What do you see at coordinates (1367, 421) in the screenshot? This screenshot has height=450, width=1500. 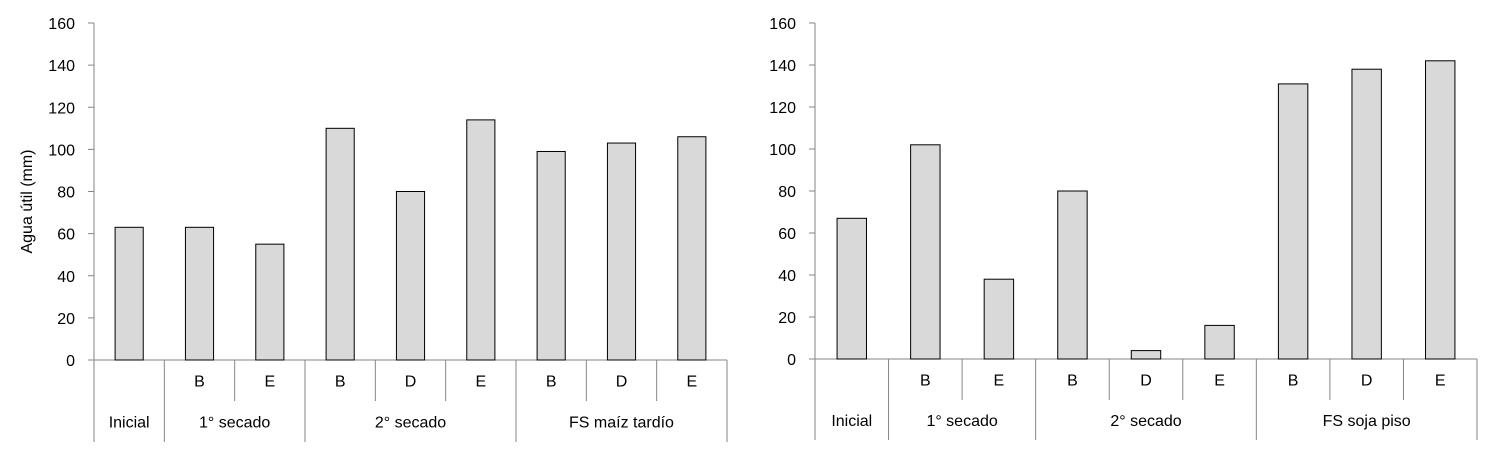 I see `x-group-label: FS soja piso` at bounding box center [1367, 421].